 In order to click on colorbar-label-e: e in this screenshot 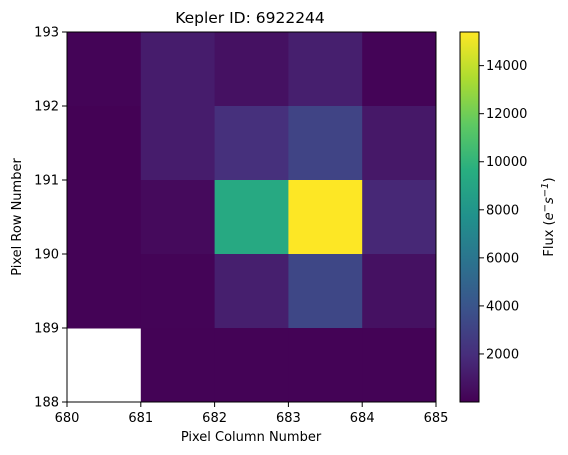, I will do `click(549, 216)`.